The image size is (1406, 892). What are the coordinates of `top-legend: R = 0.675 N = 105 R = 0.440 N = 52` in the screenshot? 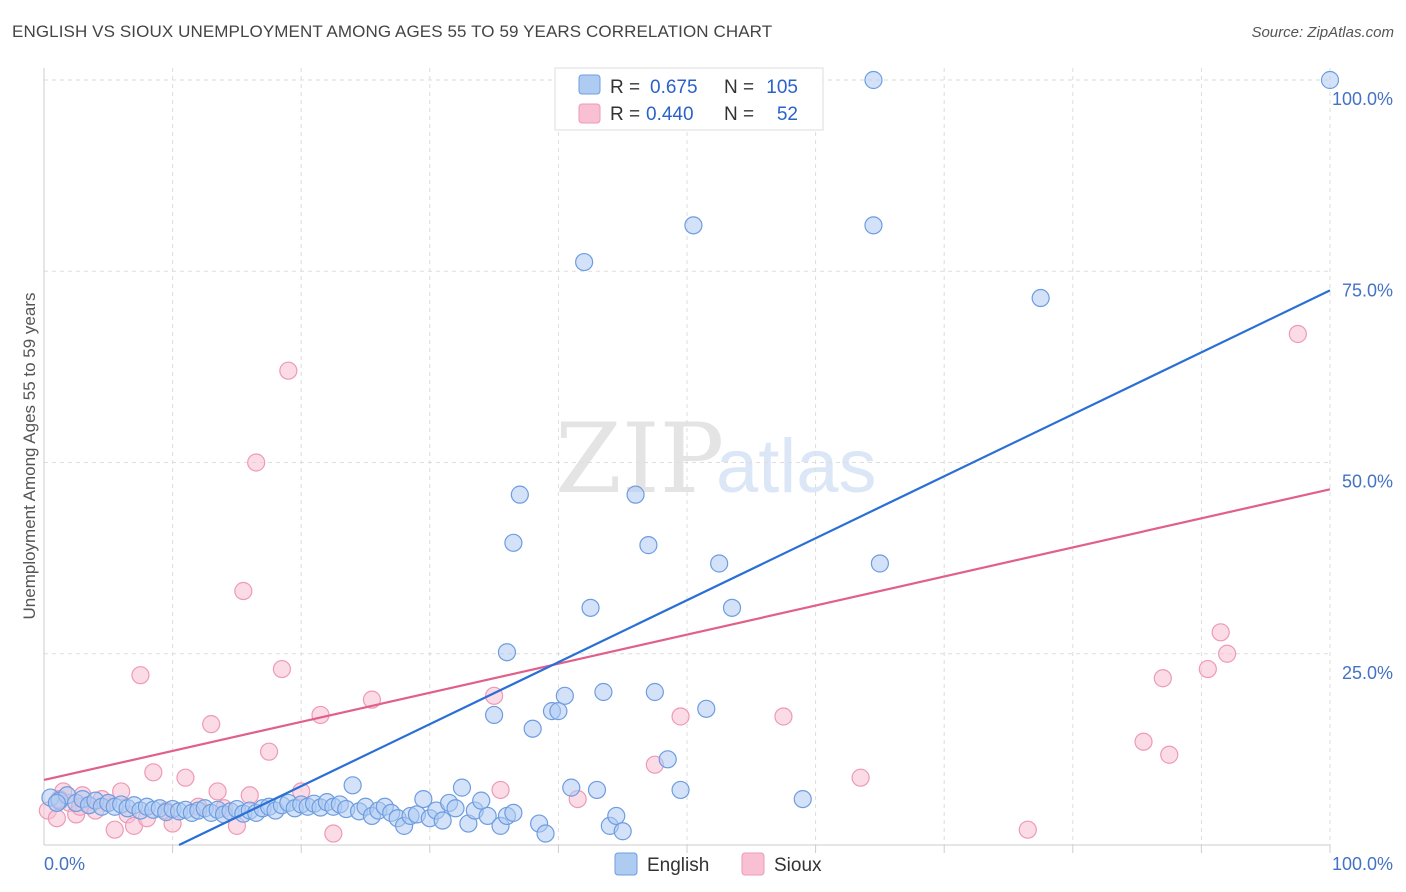 It's located at (689, 99).